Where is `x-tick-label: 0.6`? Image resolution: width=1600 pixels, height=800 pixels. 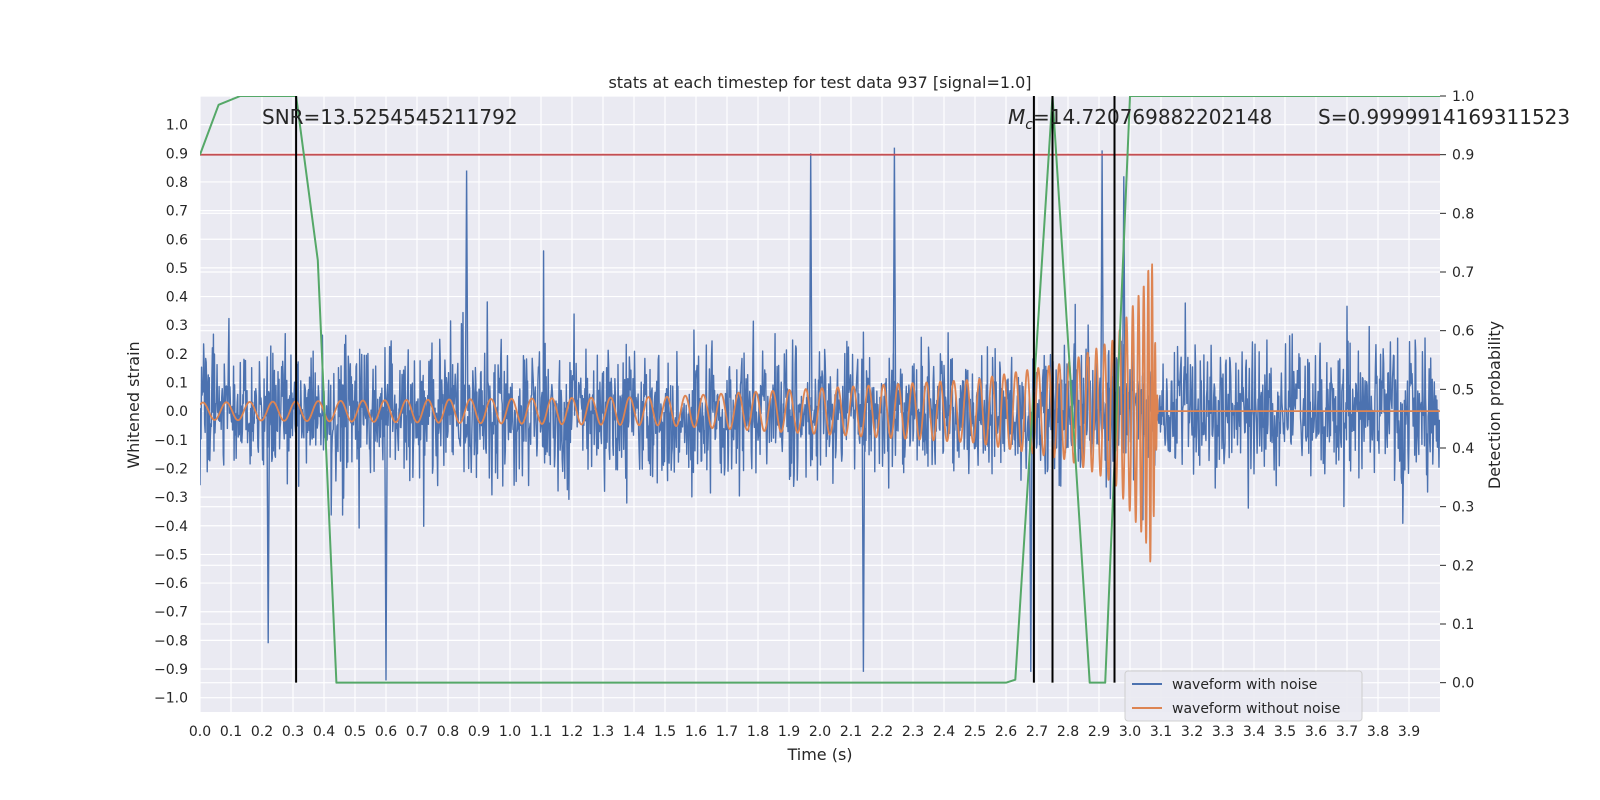 x-tick-label: 0.6 is located at coordinates (386, 732).